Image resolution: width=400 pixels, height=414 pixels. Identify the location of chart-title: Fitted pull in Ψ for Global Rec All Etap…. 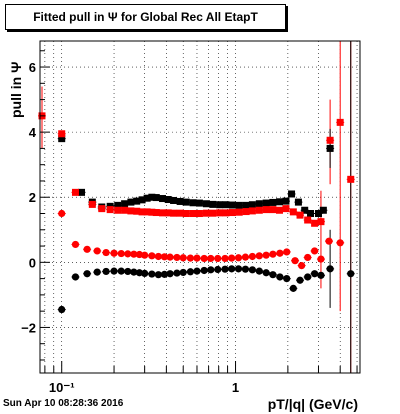
(145, 17).